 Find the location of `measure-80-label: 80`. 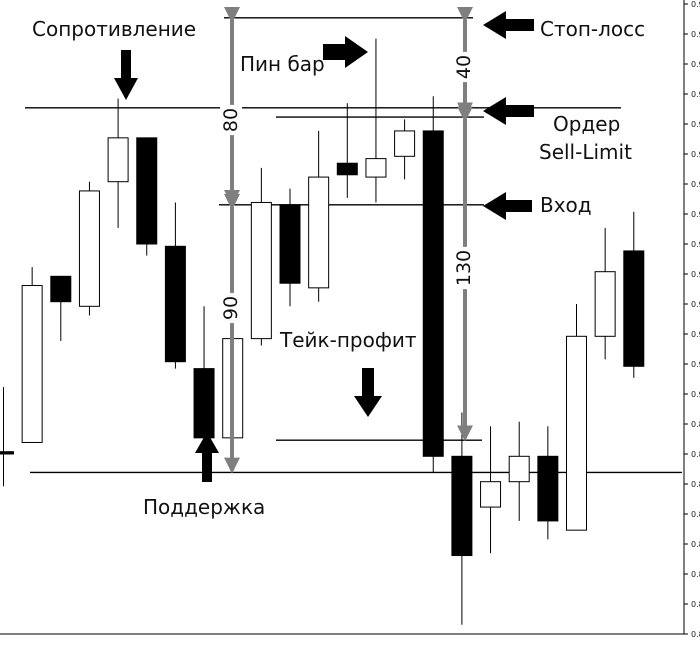

measure-80-label: 80 is located at coordinates (231, 120).